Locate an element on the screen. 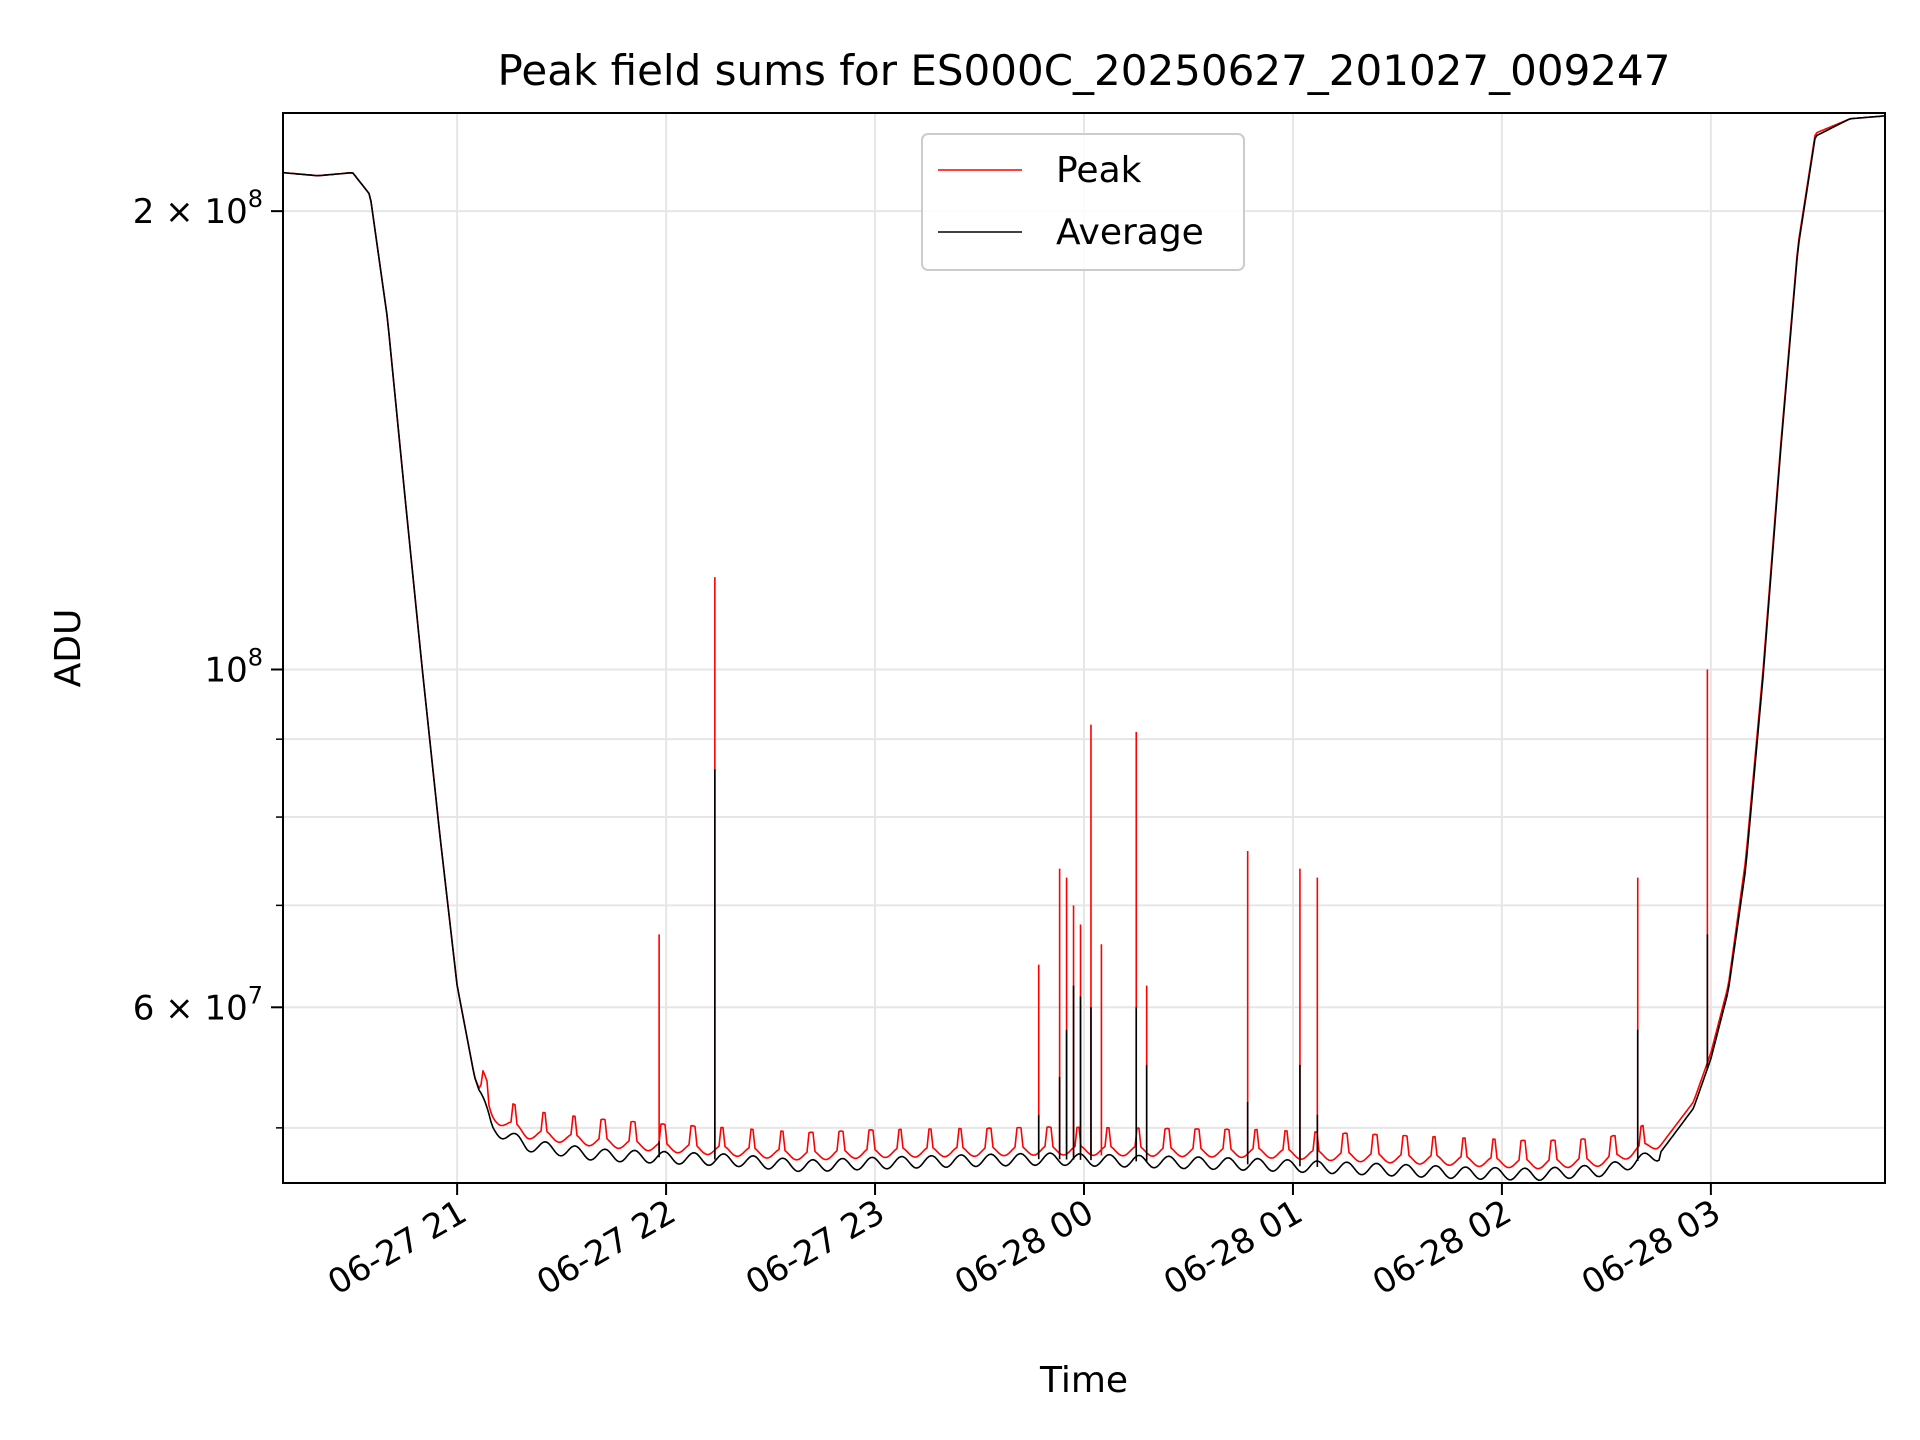 The width and height of the screenshot is (1920, 1440). legend-box is located at coordinates (1083, 202).